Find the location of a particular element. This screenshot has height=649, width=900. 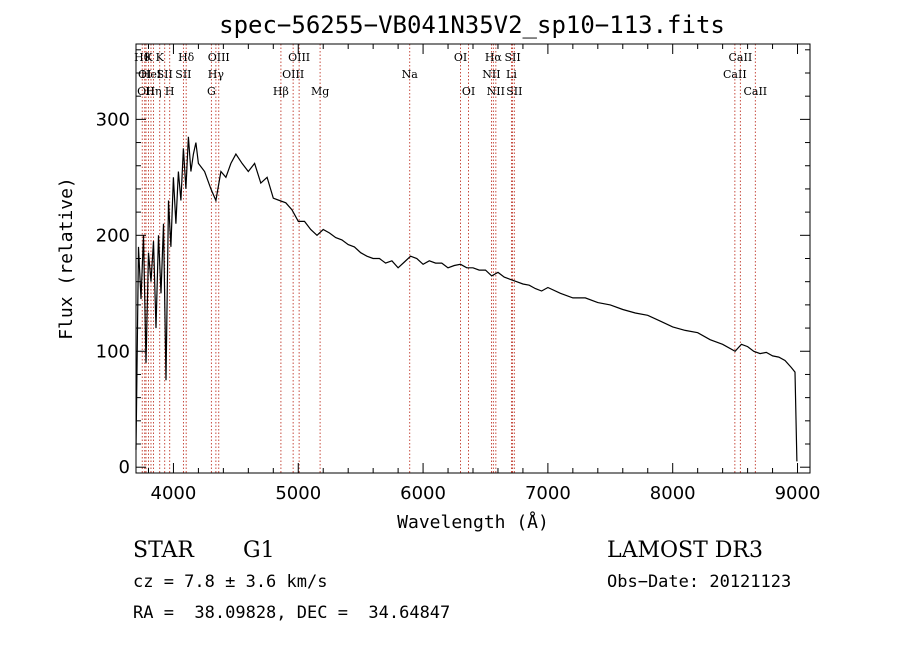

y-tick-label: 100 is located at coordinates (113, 351).